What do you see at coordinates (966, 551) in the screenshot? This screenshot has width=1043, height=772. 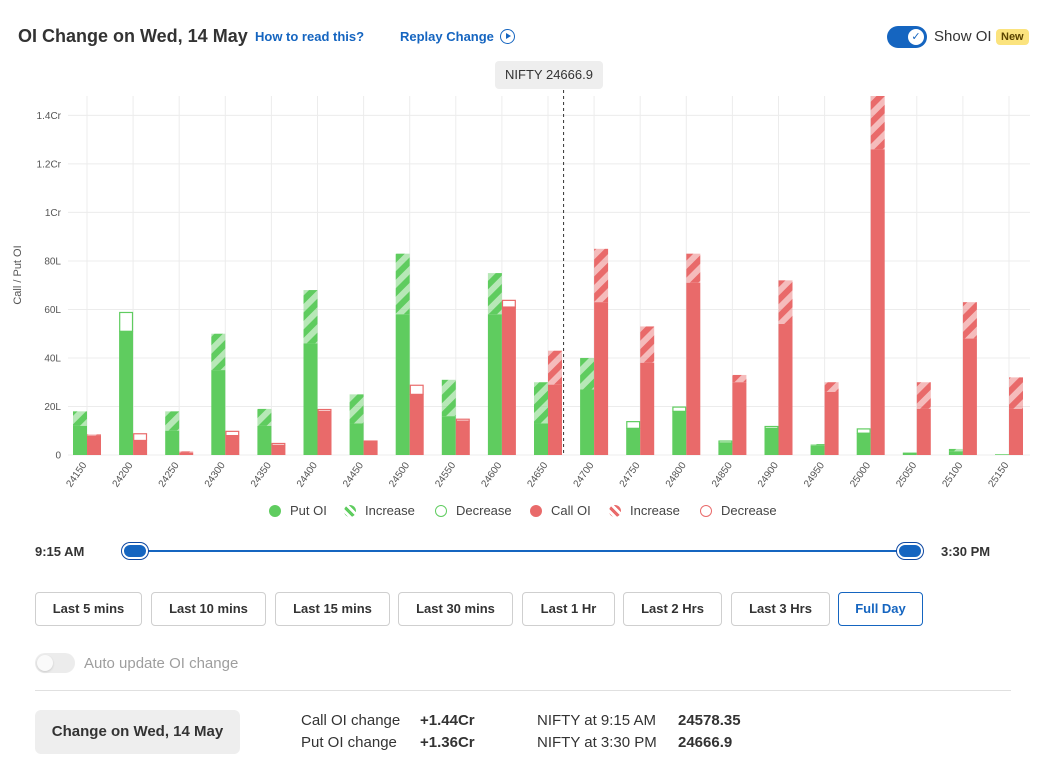 I see `slider-end-time: 3:30 PM` at bounding box center [966, 551].